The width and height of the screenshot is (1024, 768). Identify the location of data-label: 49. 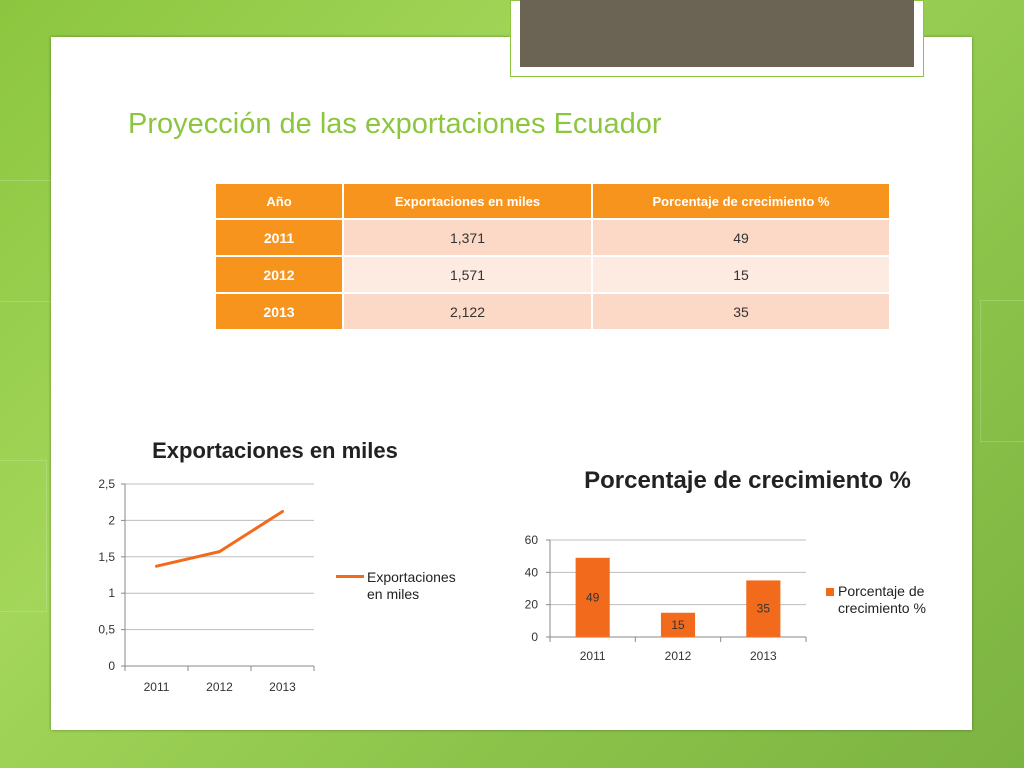
(593, 597).